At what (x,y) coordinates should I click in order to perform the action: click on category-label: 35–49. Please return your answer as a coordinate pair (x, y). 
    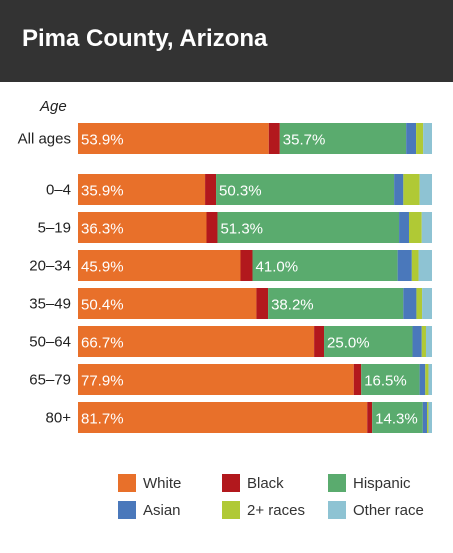
    Looking at the image, I should click on (50, 304).